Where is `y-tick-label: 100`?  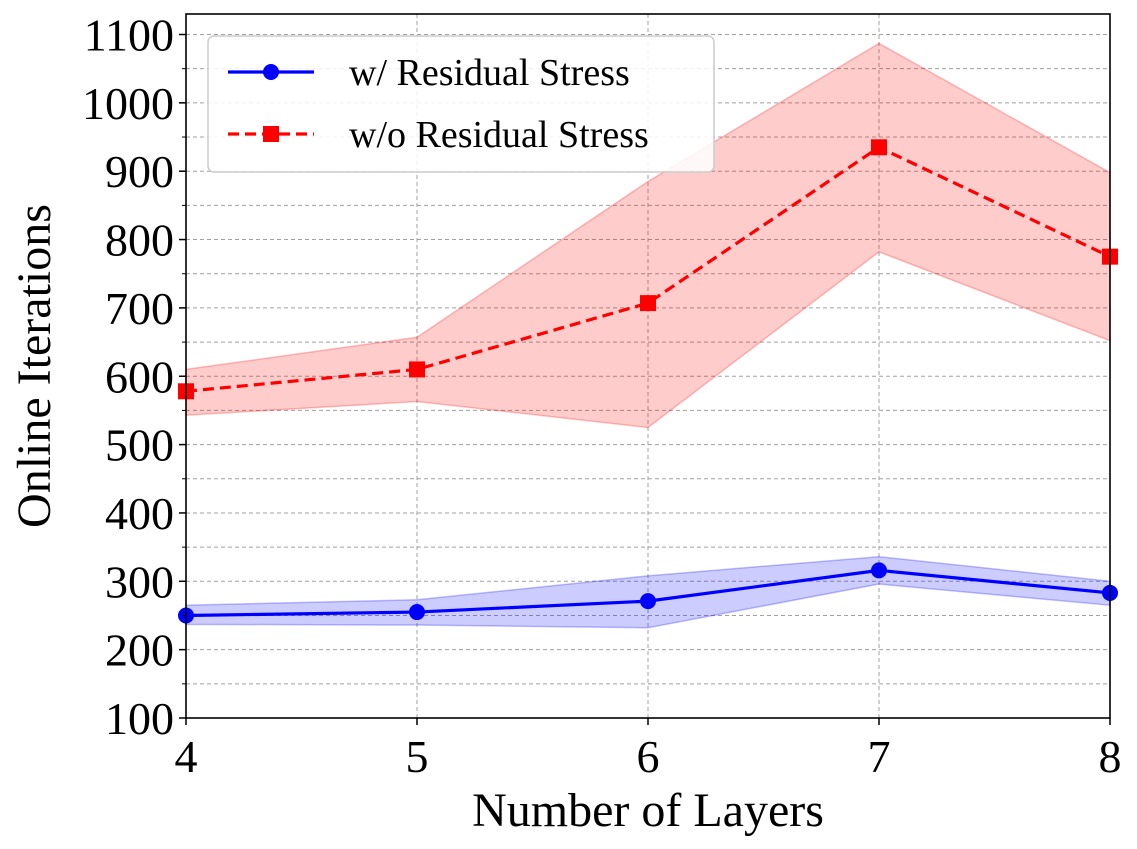 y-tick-label: 100 is located at coordinates (139, 718).